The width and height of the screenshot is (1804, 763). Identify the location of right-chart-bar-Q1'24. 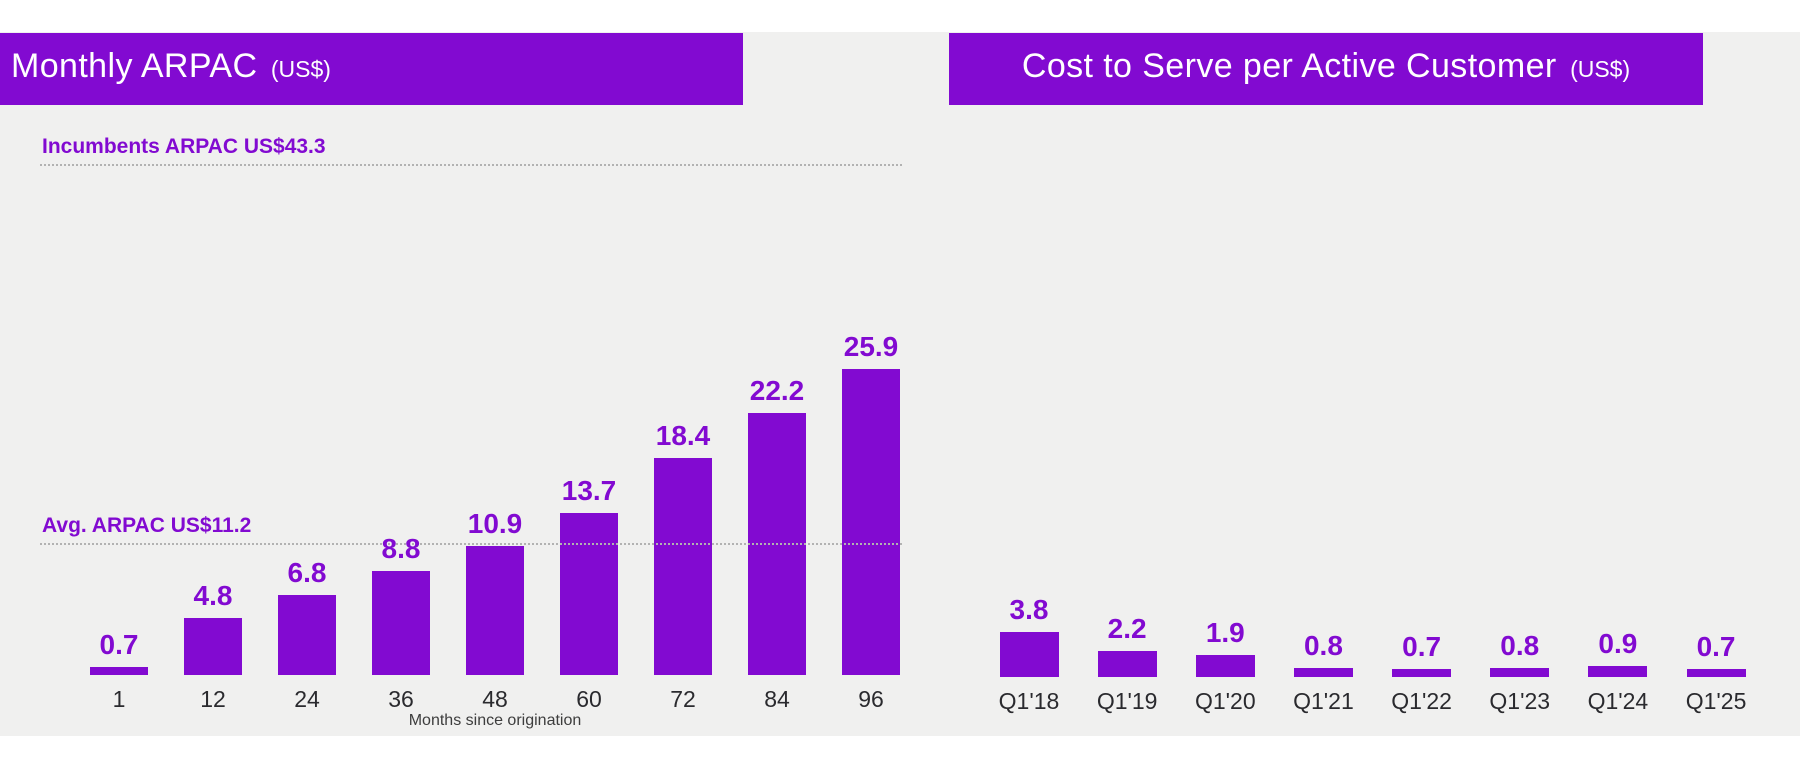
(1618, 671).